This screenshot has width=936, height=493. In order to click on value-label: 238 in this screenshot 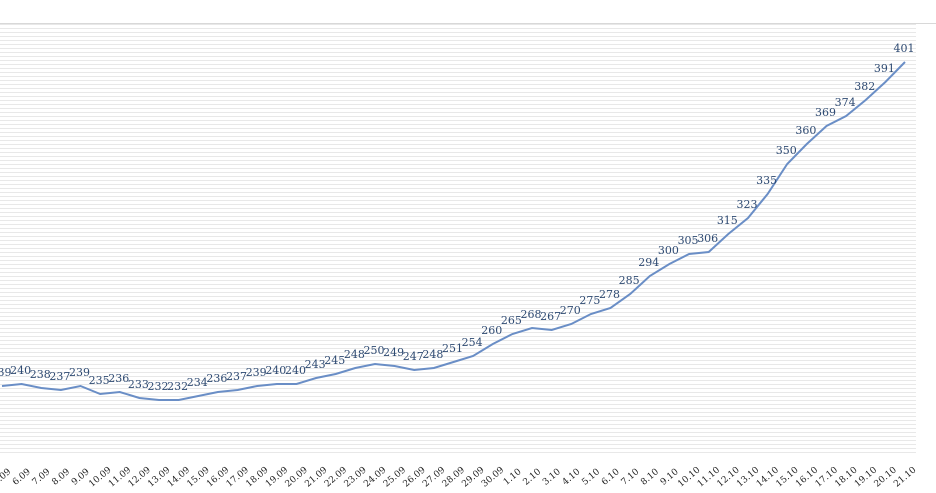, I will do `click(40, 374)`.